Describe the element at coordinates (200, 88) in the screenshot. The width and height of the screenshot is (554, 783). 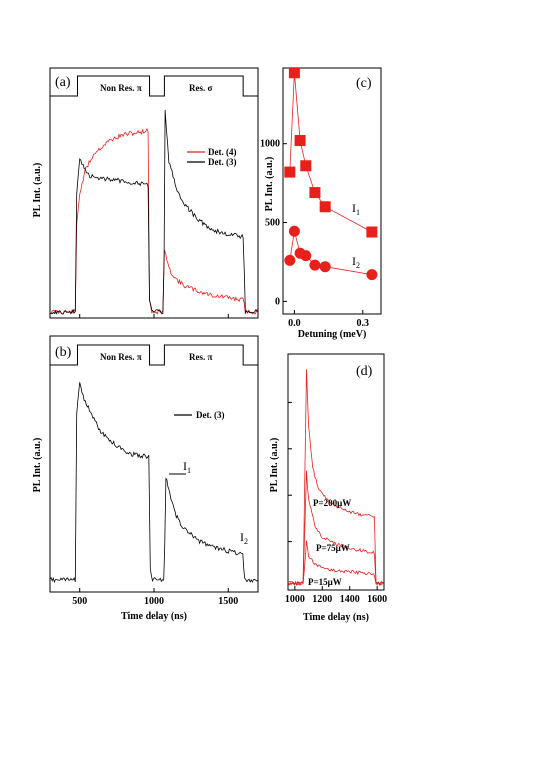
I see `panel-a-pulse-label-2: Res. σ` at that location.